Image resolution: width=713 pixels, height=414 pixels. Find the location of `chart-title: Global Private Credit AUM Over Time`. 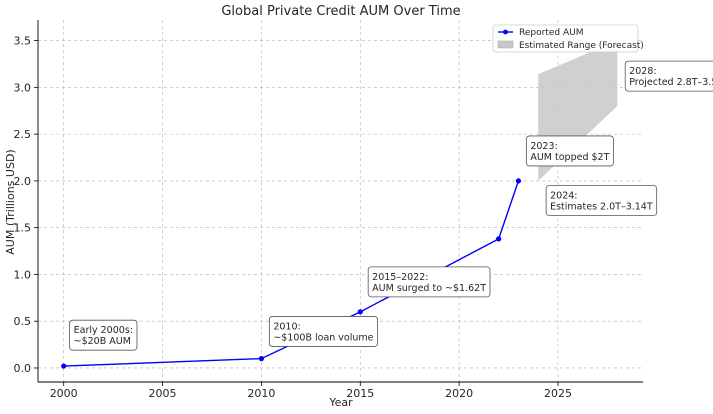

chart-title: Global Private Credit AUM Over Time is located at coordinates (340, 11).